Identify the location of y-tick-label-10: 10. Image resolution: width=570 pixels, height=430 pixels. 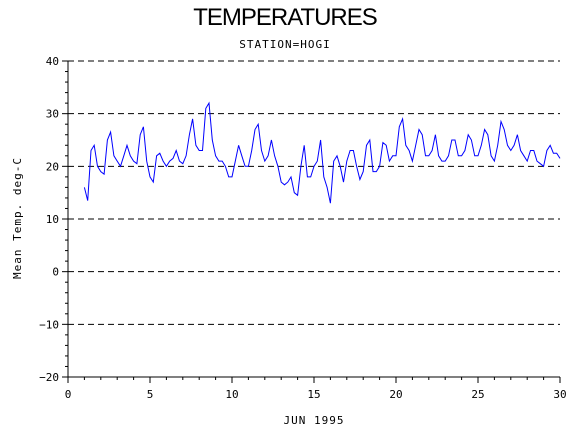
(52, 219).